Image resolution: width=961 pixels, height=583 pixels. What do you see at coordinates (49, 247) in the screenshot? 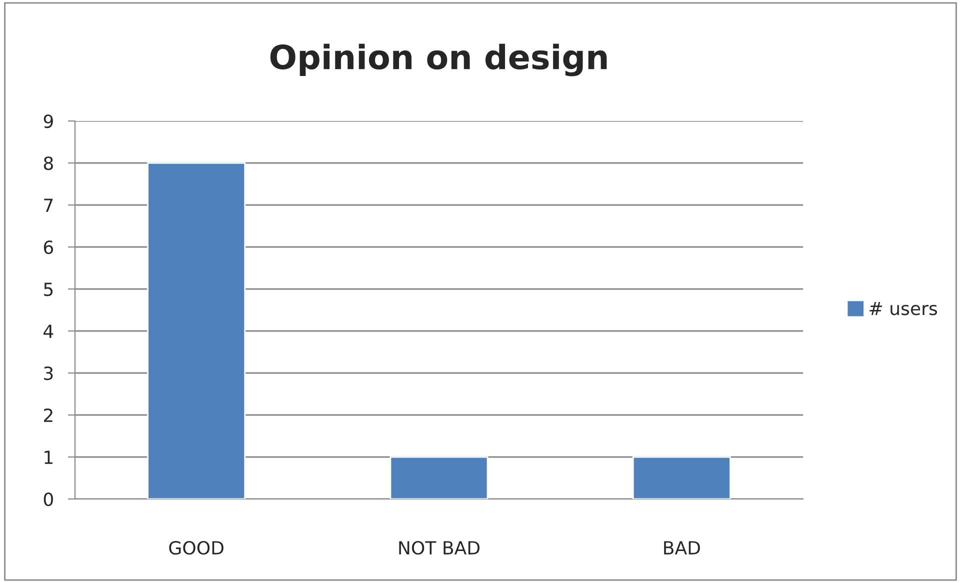
I see `y-tick-label: 6` at bounding box center [49, 247].